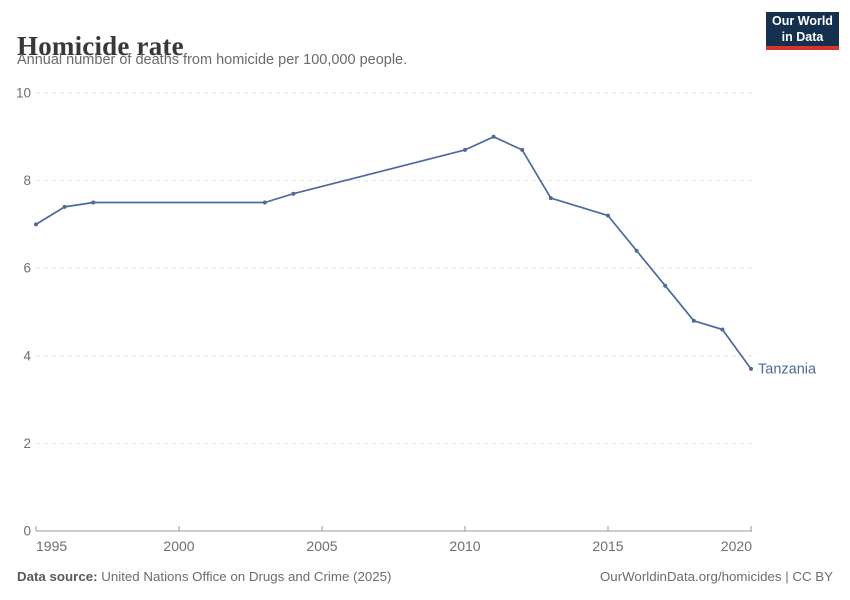 Image resolution: width=850 pixels, height=600 pixels. I want to click on y-axis-tick-label: 6, so click(27, 268).